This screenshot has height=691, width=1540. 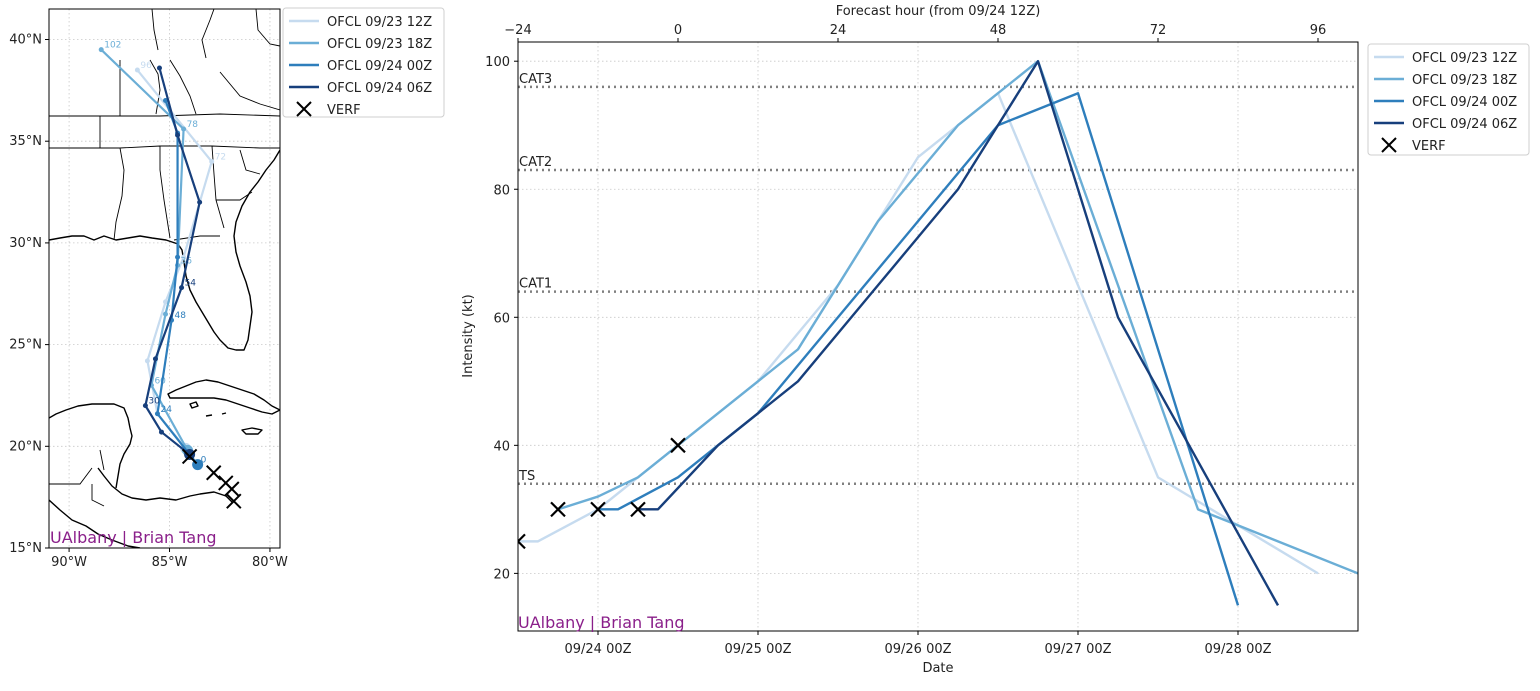 I want to click on threshold-label-cat1: CAT1, so click(x=535, y=284).